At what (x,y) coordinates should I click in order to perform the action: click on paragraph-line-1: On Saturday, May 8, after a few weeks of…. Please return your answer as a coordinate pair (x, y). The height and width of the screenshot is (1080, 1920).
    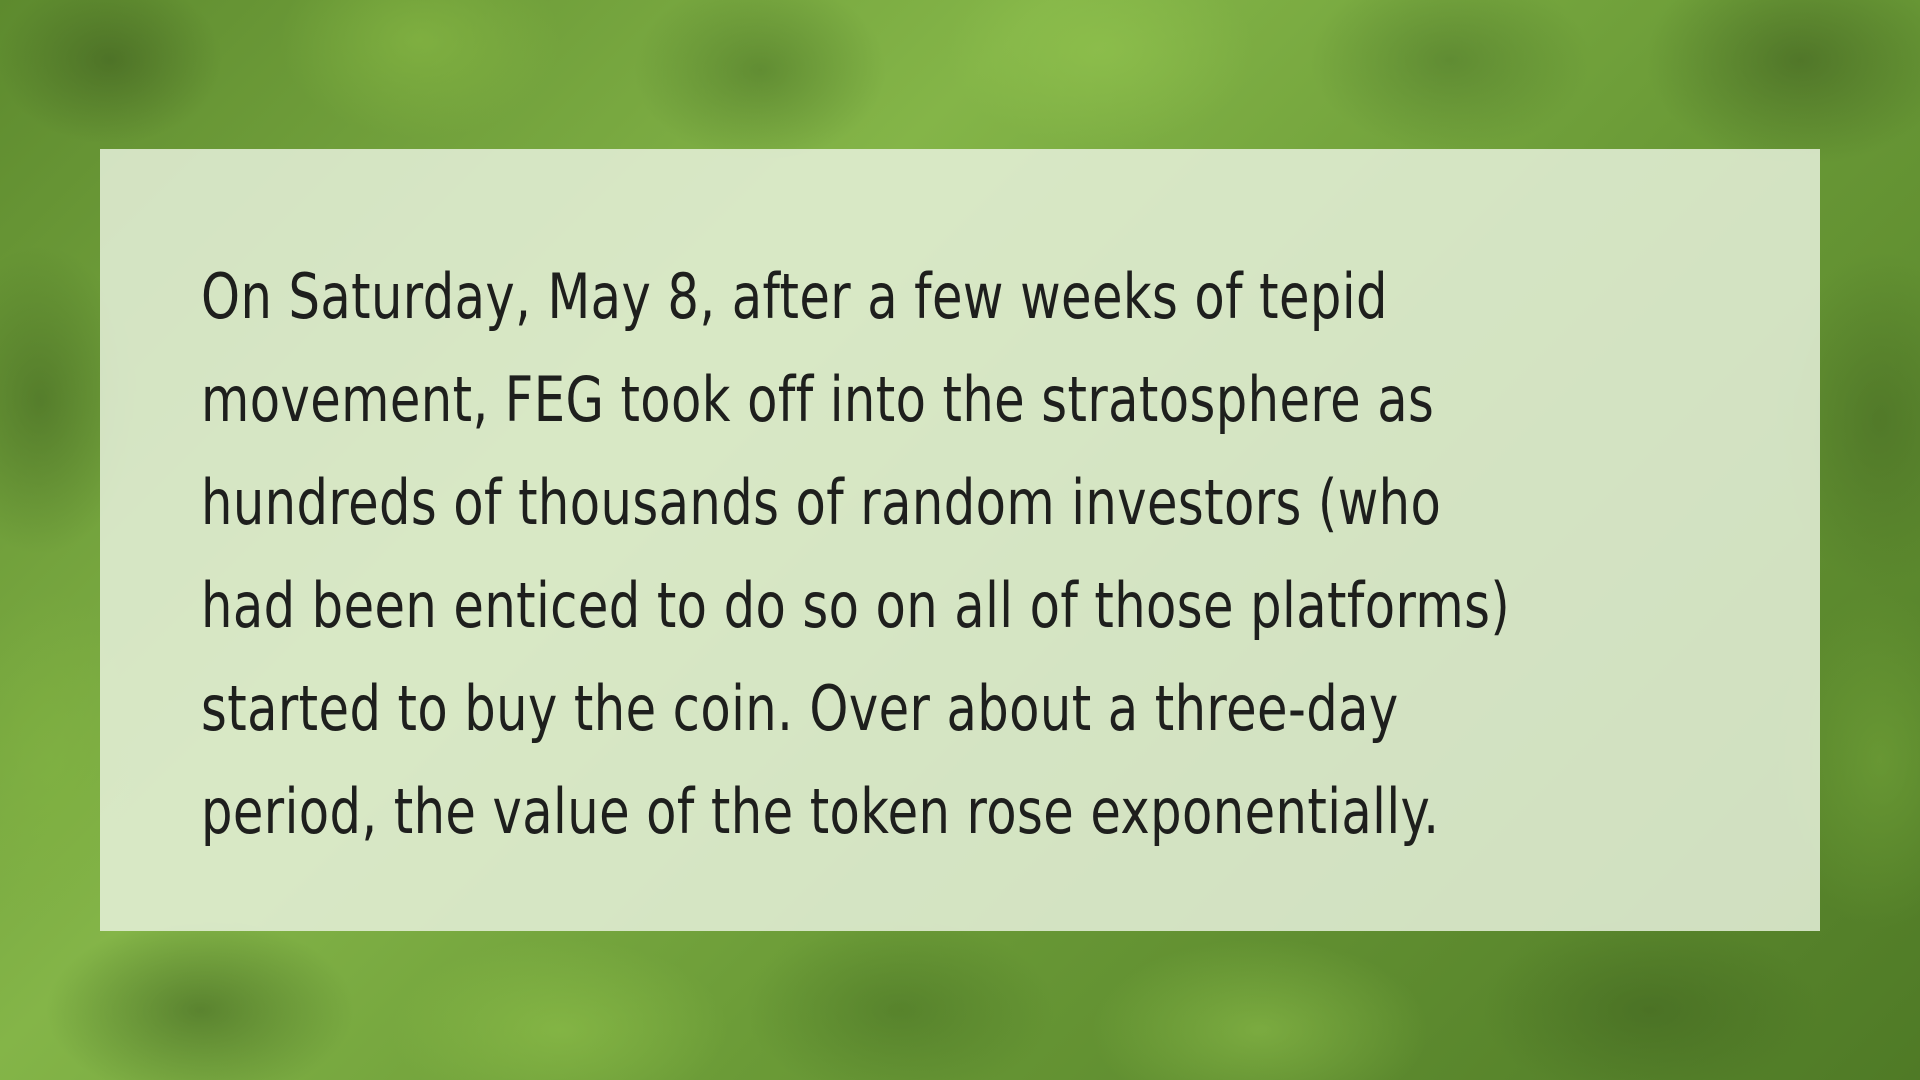
    Looking at the image, I should click on (794, 296).